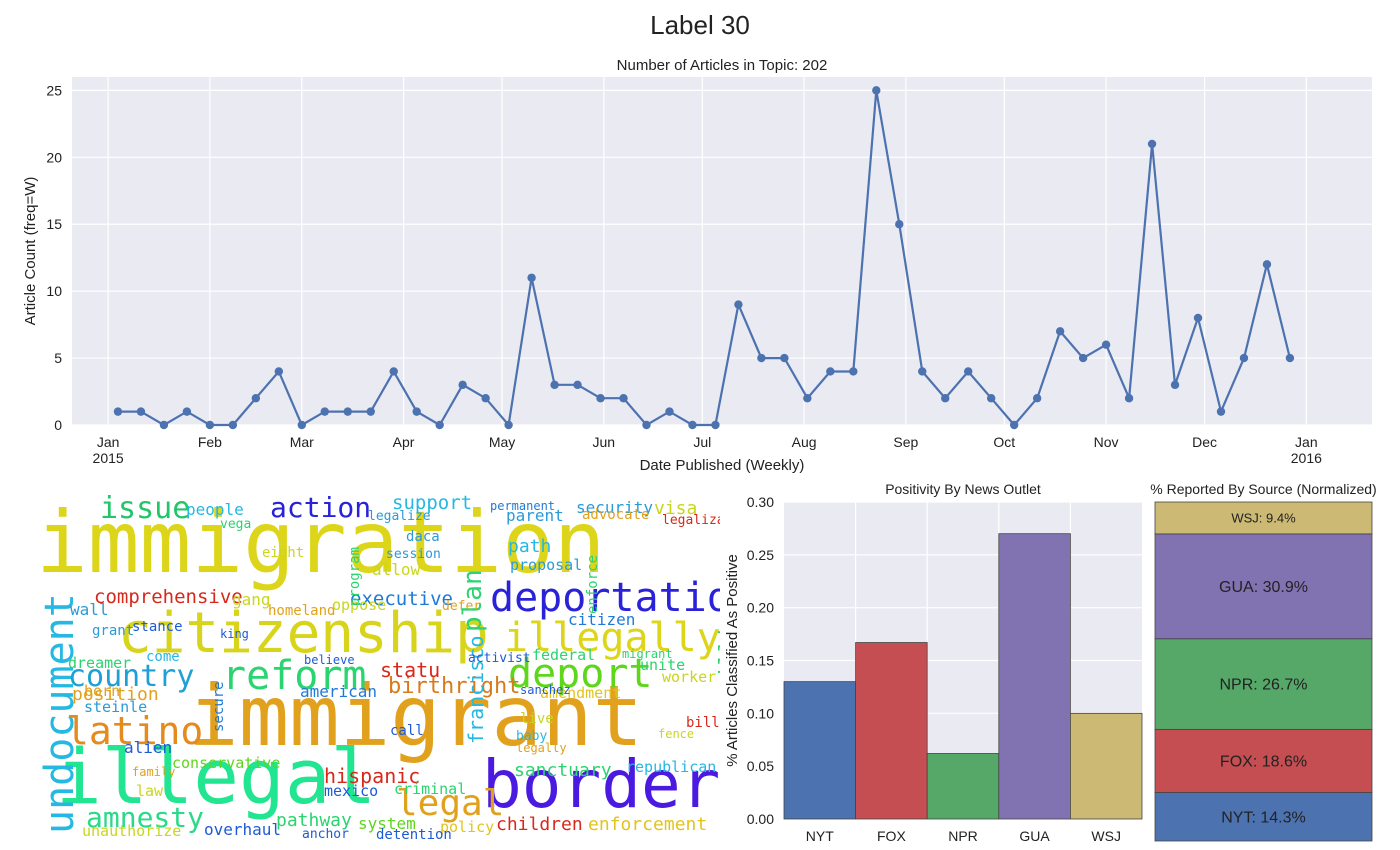  I want to click on stack-segment-label: NPR: 26.7%, so click(1263, 685).